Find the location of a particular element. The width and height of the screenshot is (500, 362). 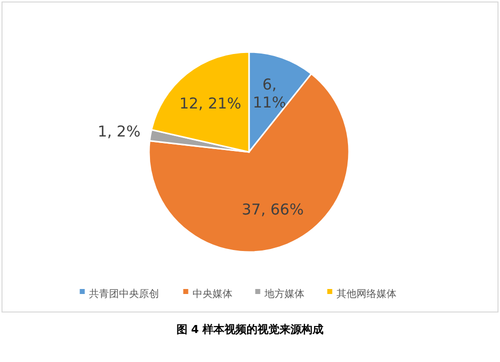

legend-label: 其他网络媒体 is located at coordinates (366, 294).